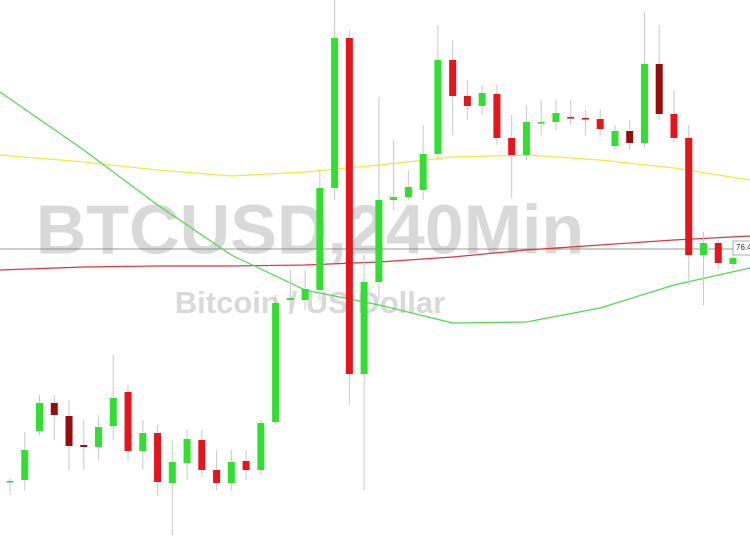 The width and height of the screenshot is (750, 536). I want to click on watermark-title: BTCUSD,240Min, so click(310, 229).